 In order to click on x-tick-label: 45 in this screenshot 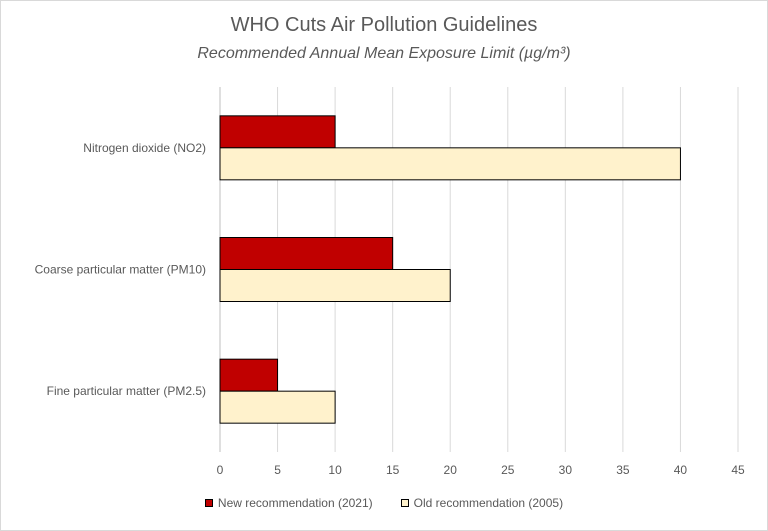, I will do `click(738, 470)`.